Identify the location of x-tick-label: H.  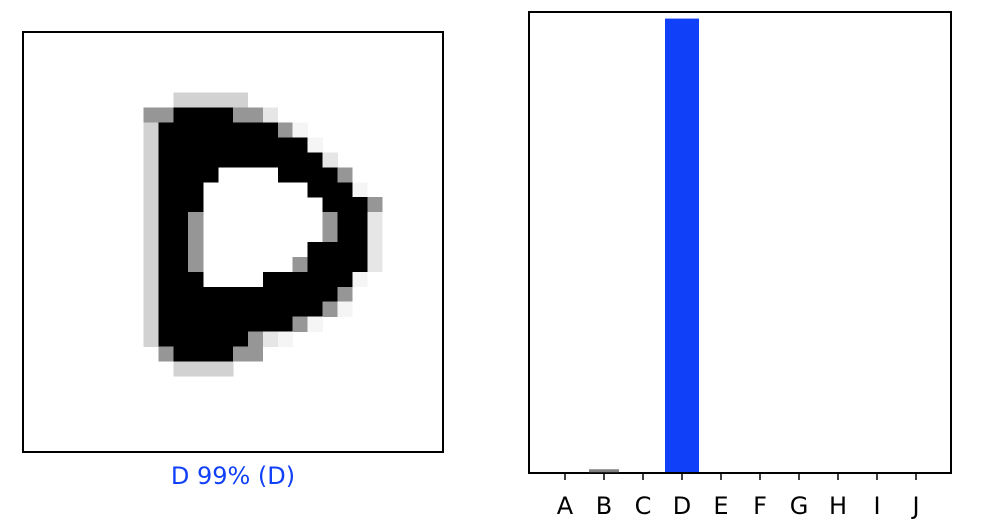
(838, 506).